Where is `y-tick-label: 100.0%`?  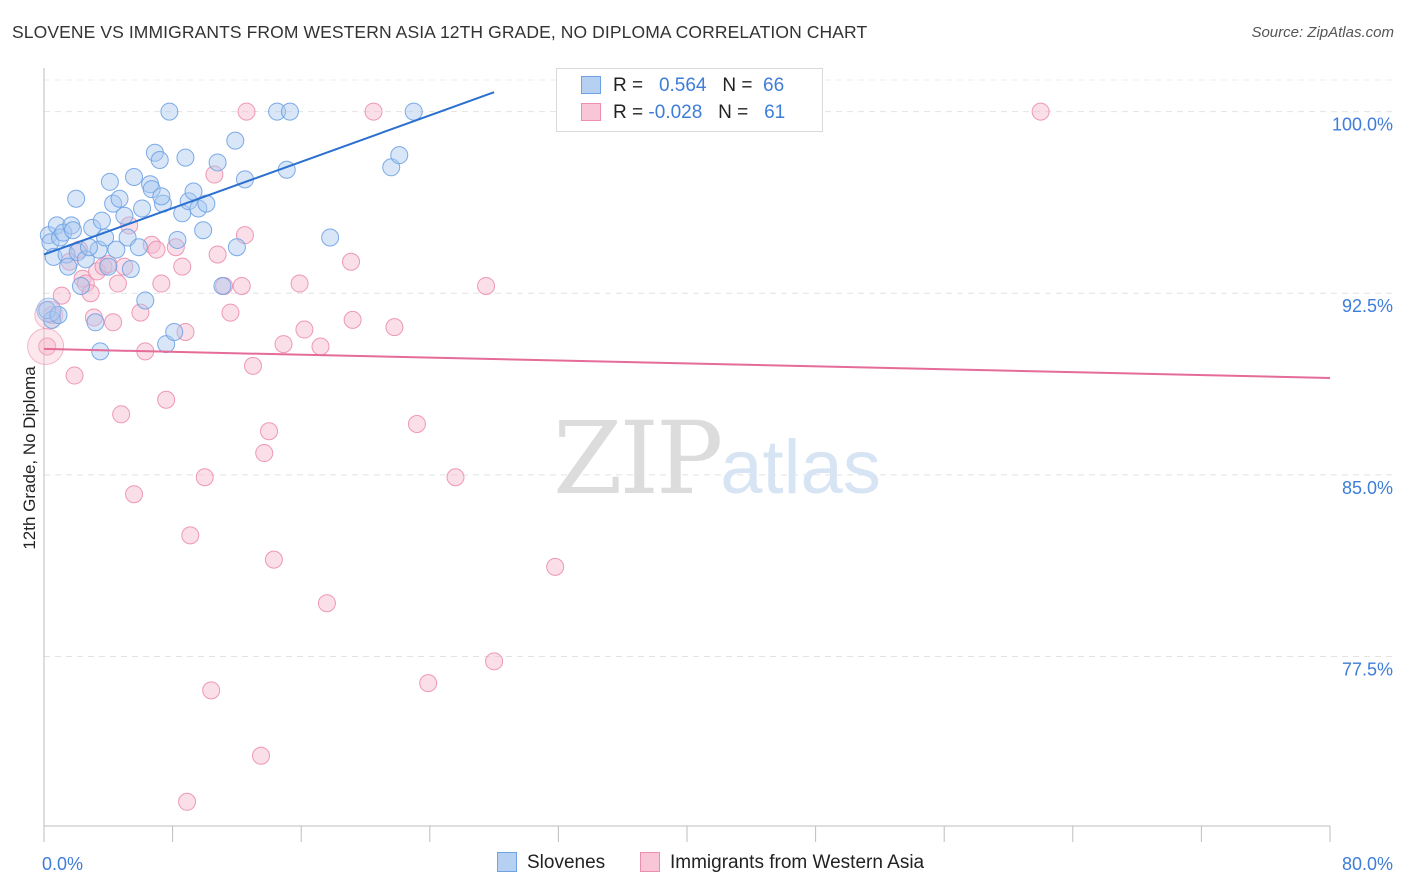
y-tick-label: 100.0% is located at coordinates (1362, 125).